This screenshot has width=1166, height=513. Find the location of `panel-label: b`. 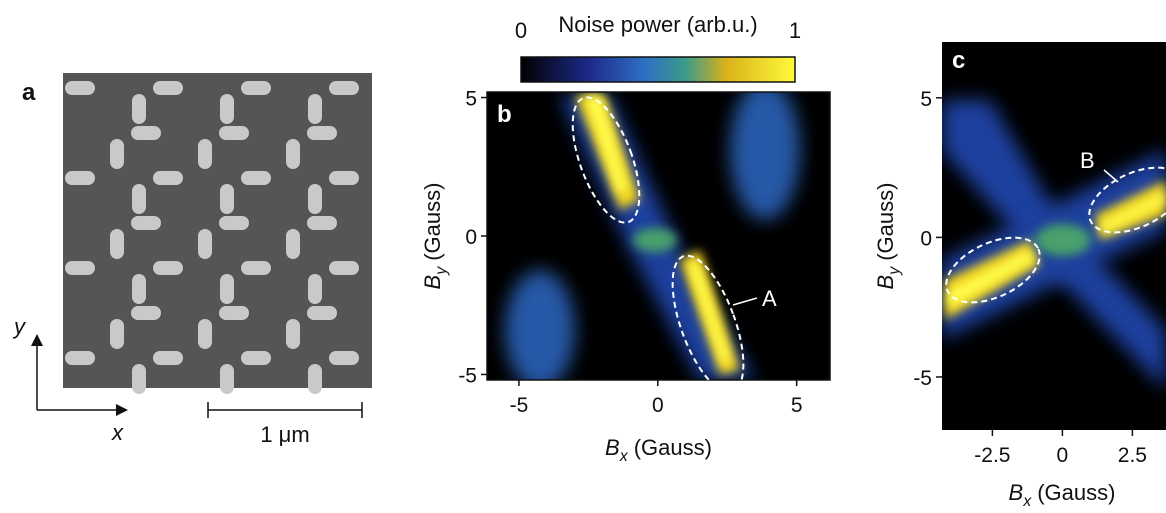

panel-label: b is located at coordinates (504, 114).